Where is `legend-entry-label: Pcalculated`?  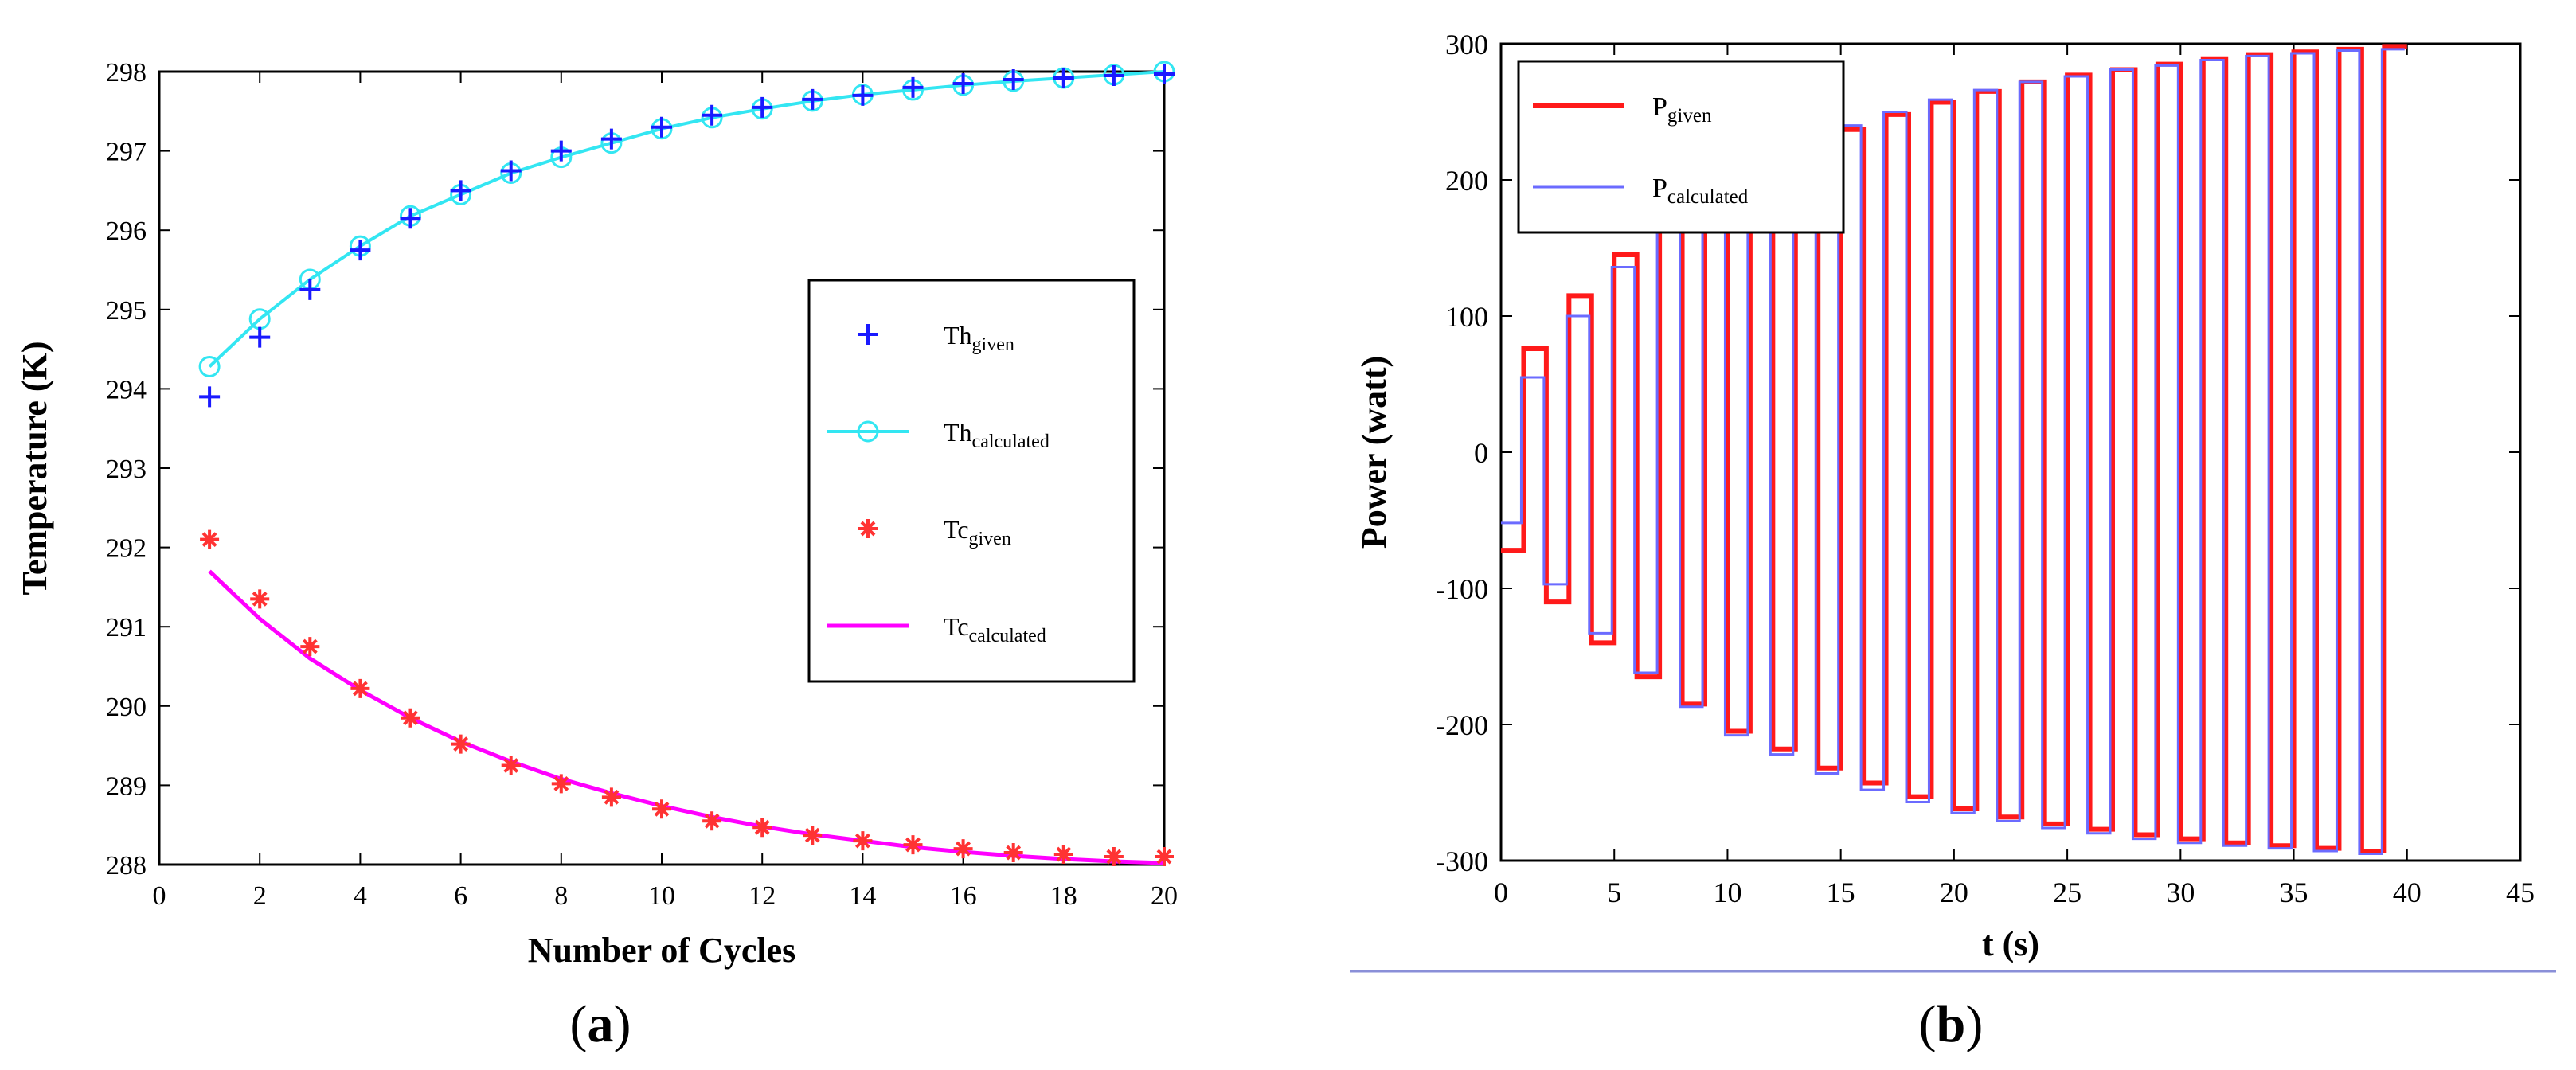 legend-entry-label: Pcalculated is located at coordinates (1700, 191).